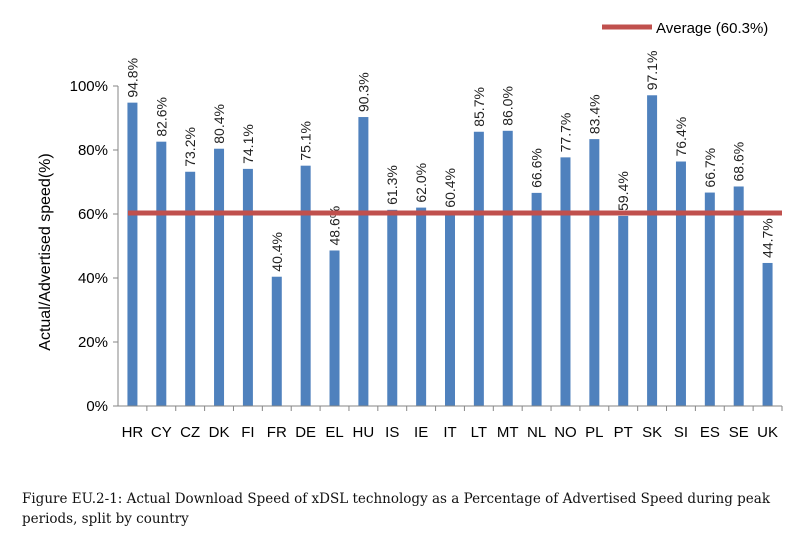 The image size is (800, 535). Describe the element at coordinates (45, 251) in the screenshot. I see `y-axis-title: Actual/Advertised speed(%)` at that location.